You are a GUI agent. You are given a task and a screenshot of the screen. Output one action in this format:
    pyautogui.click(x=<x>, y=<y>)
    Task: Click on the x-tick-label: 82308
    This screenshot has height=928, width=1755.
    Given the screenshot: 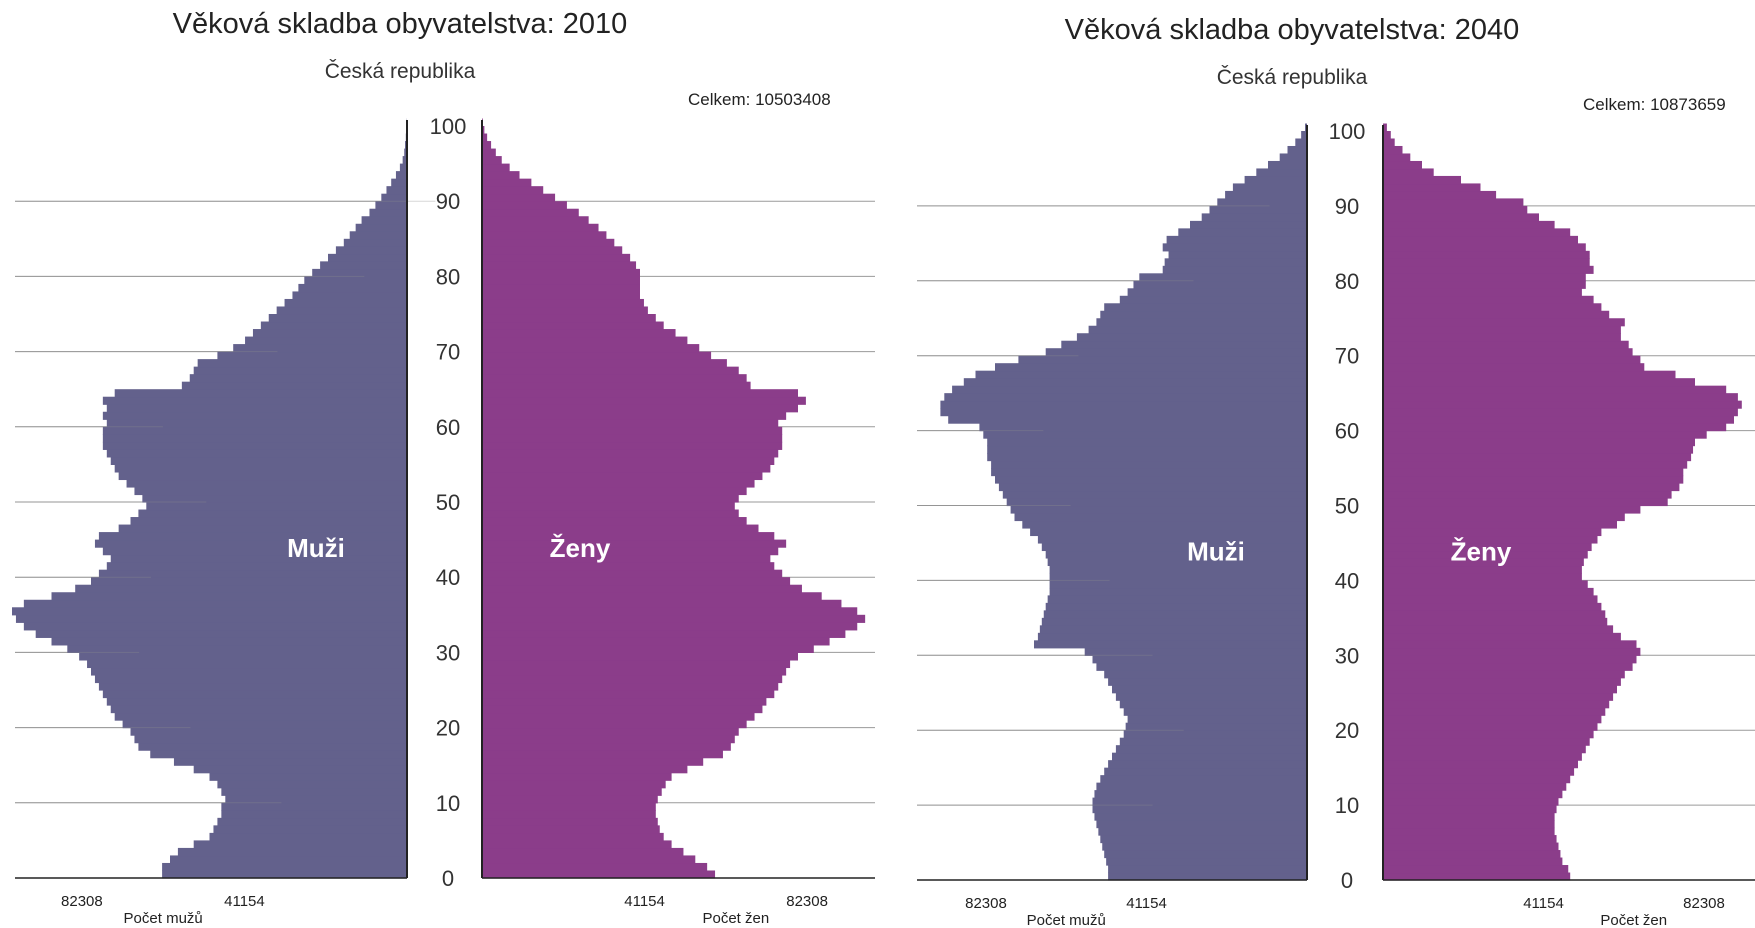 What is the action you would take?
    pyautogui.click(x=807, y=901)
    